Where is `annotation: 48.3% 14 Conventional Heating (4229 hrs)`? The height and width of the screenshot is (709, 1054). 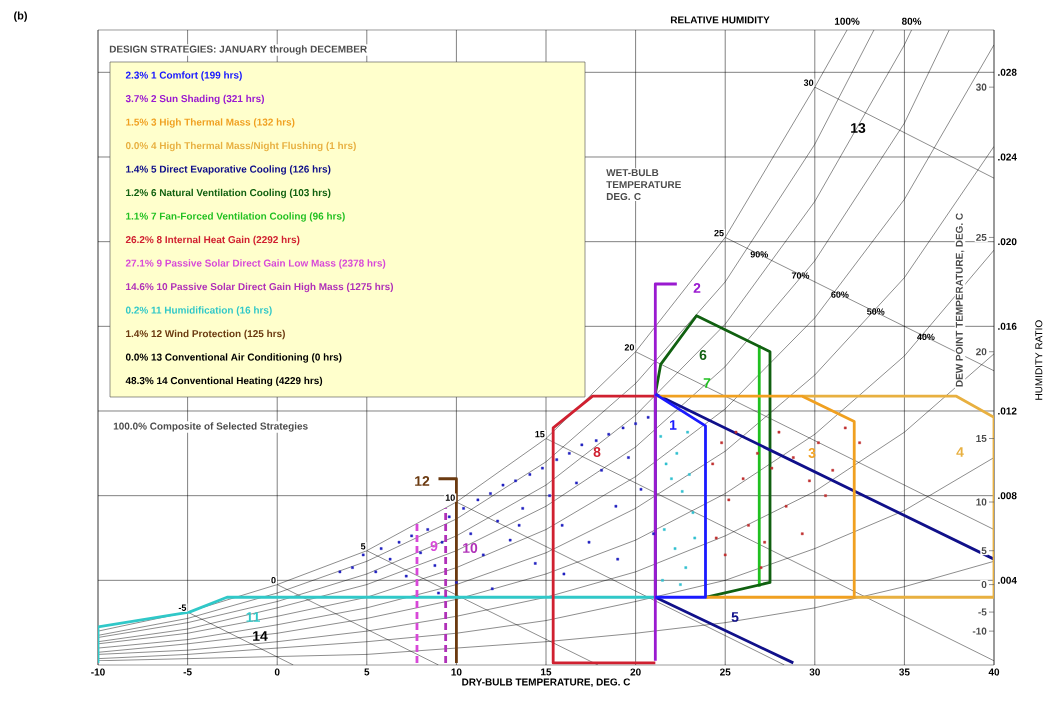
annotation: 48.3% 14 Conventional Heating (4229 hrs) is located at coordinates (224, 381).